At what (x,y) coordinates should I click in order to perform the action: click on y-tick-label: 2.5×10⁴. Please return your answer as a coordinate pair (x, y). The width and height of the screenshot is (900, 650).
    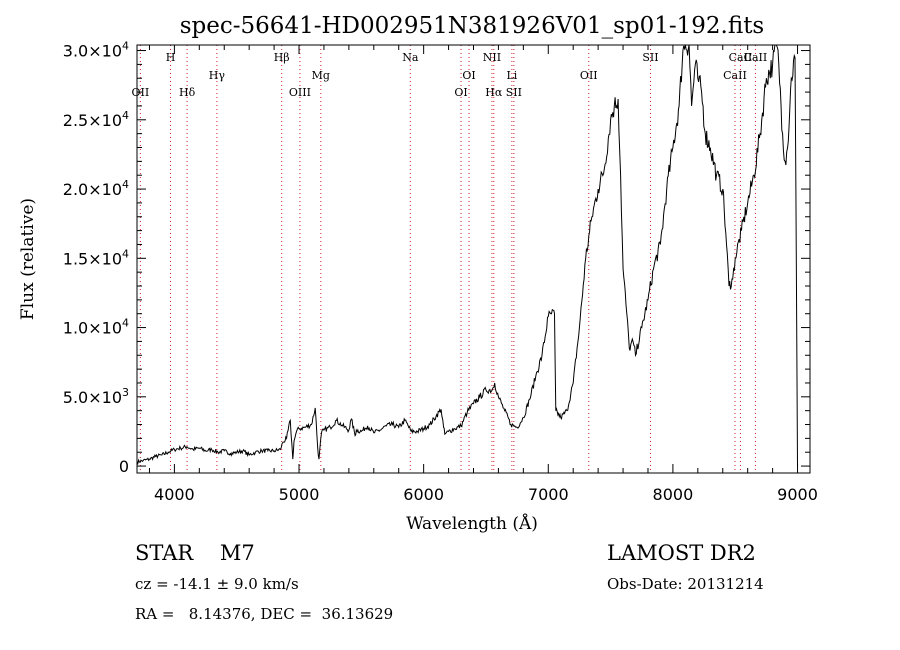
    Looking at the image, I should click on (96, 119).